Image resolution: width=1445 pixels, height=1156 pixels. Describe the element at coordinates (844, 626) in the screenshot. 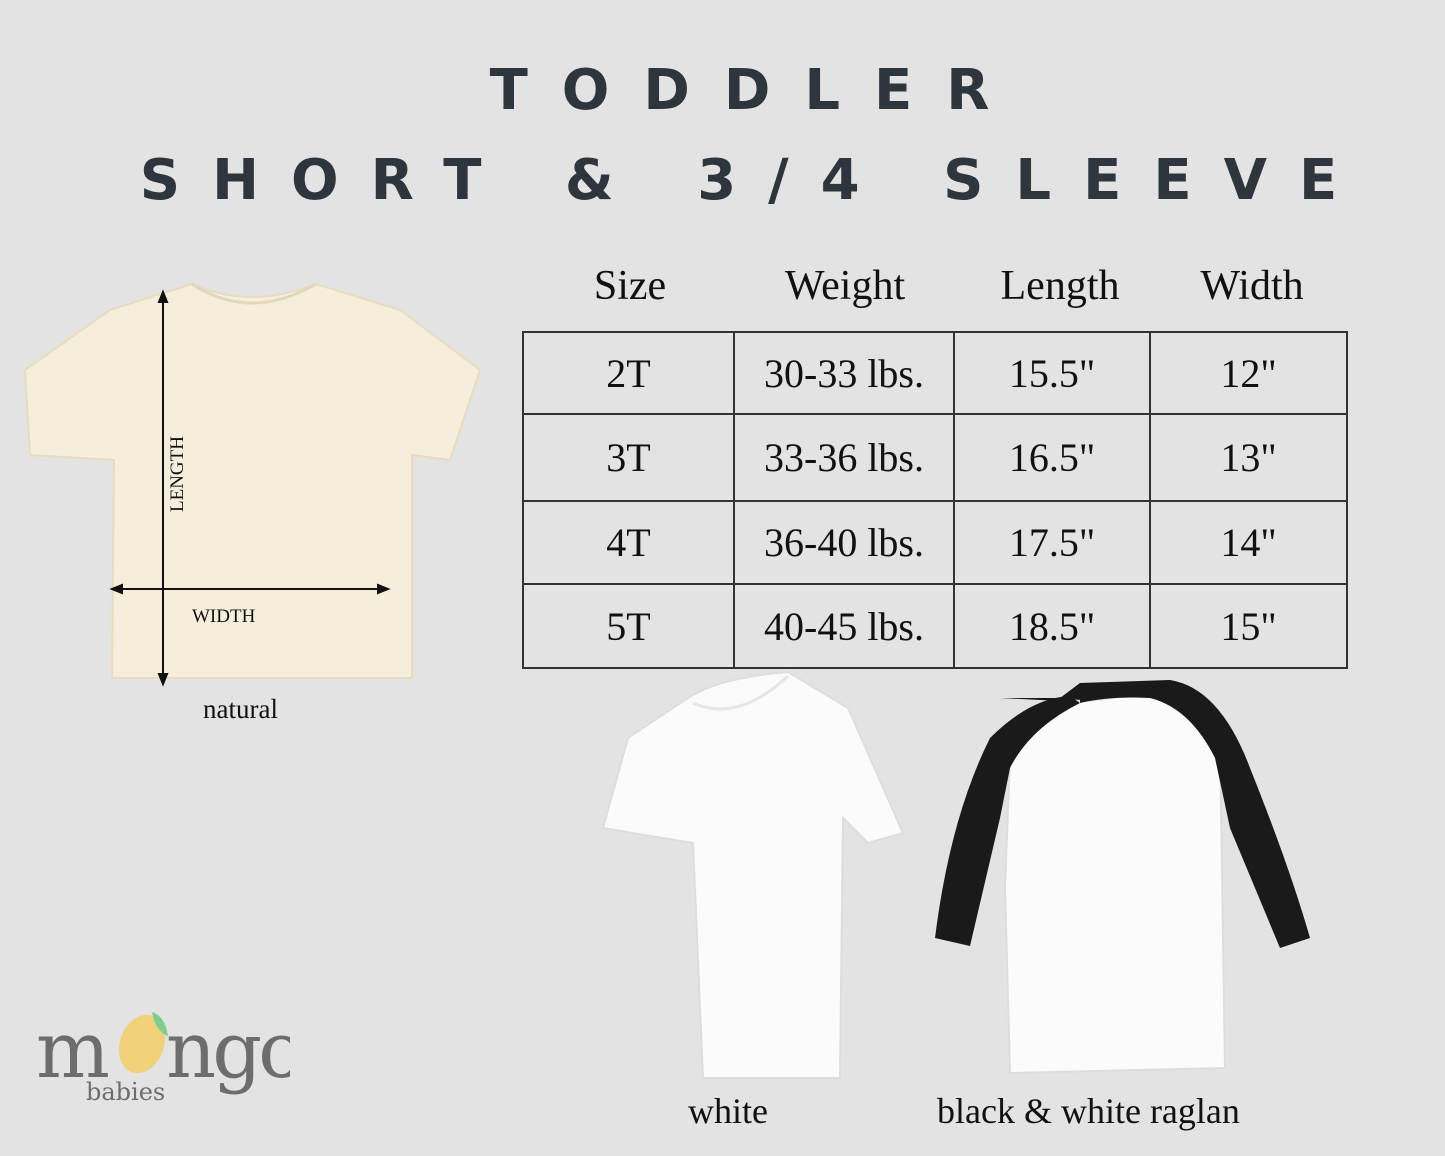

I see `cell-weight: 40-45 lbs.` at that location.